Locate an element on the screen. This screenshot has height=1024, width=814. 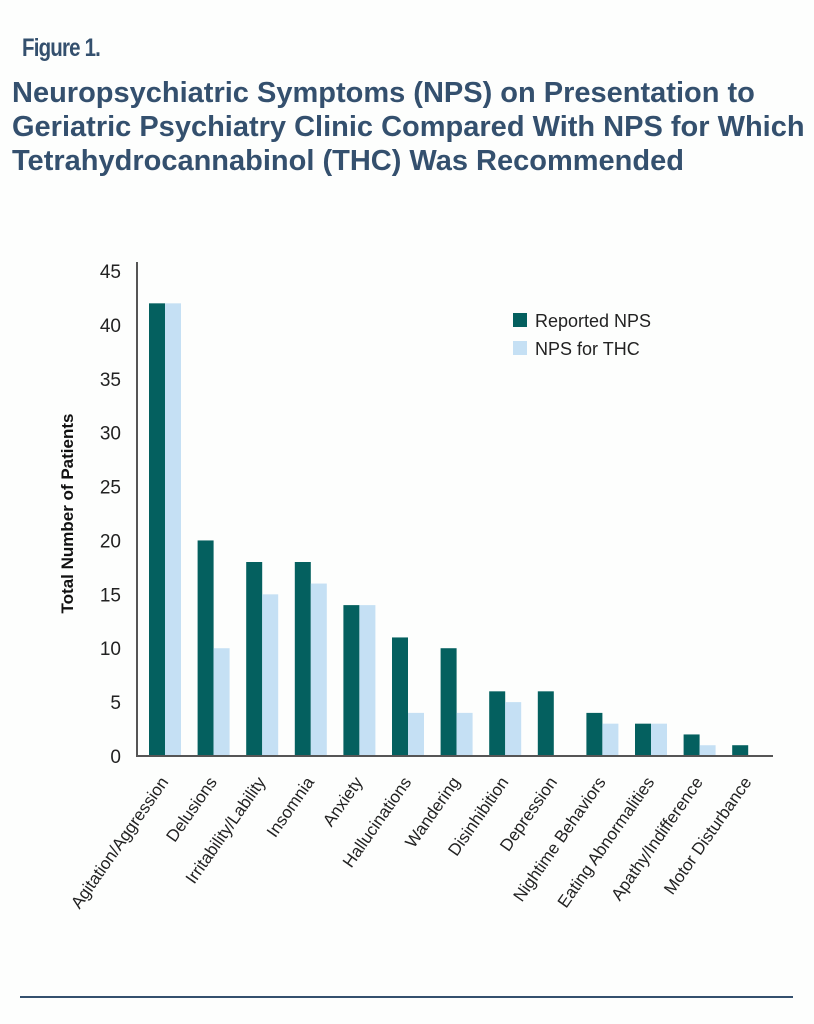
y-tick-label: 30 is located at coordinates (110, 434).